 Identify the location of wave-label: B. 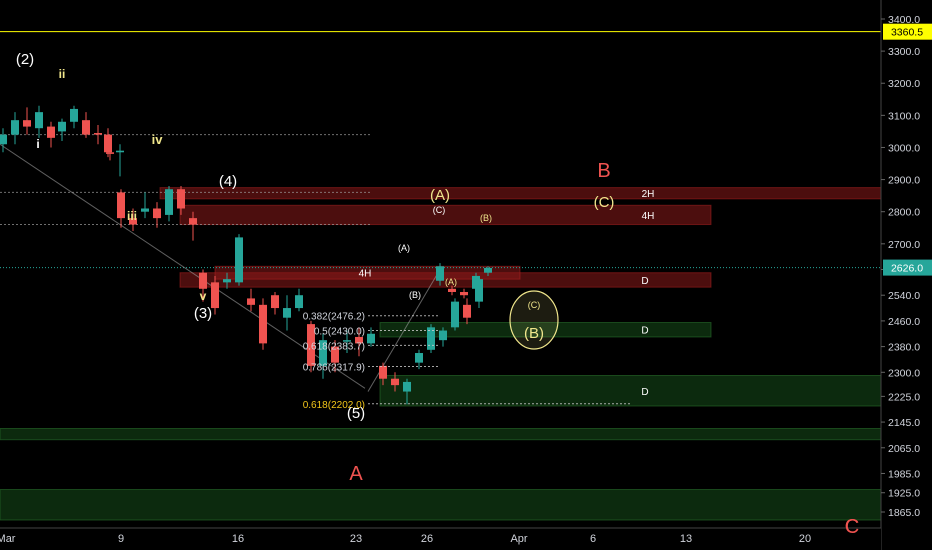
(603, 171).